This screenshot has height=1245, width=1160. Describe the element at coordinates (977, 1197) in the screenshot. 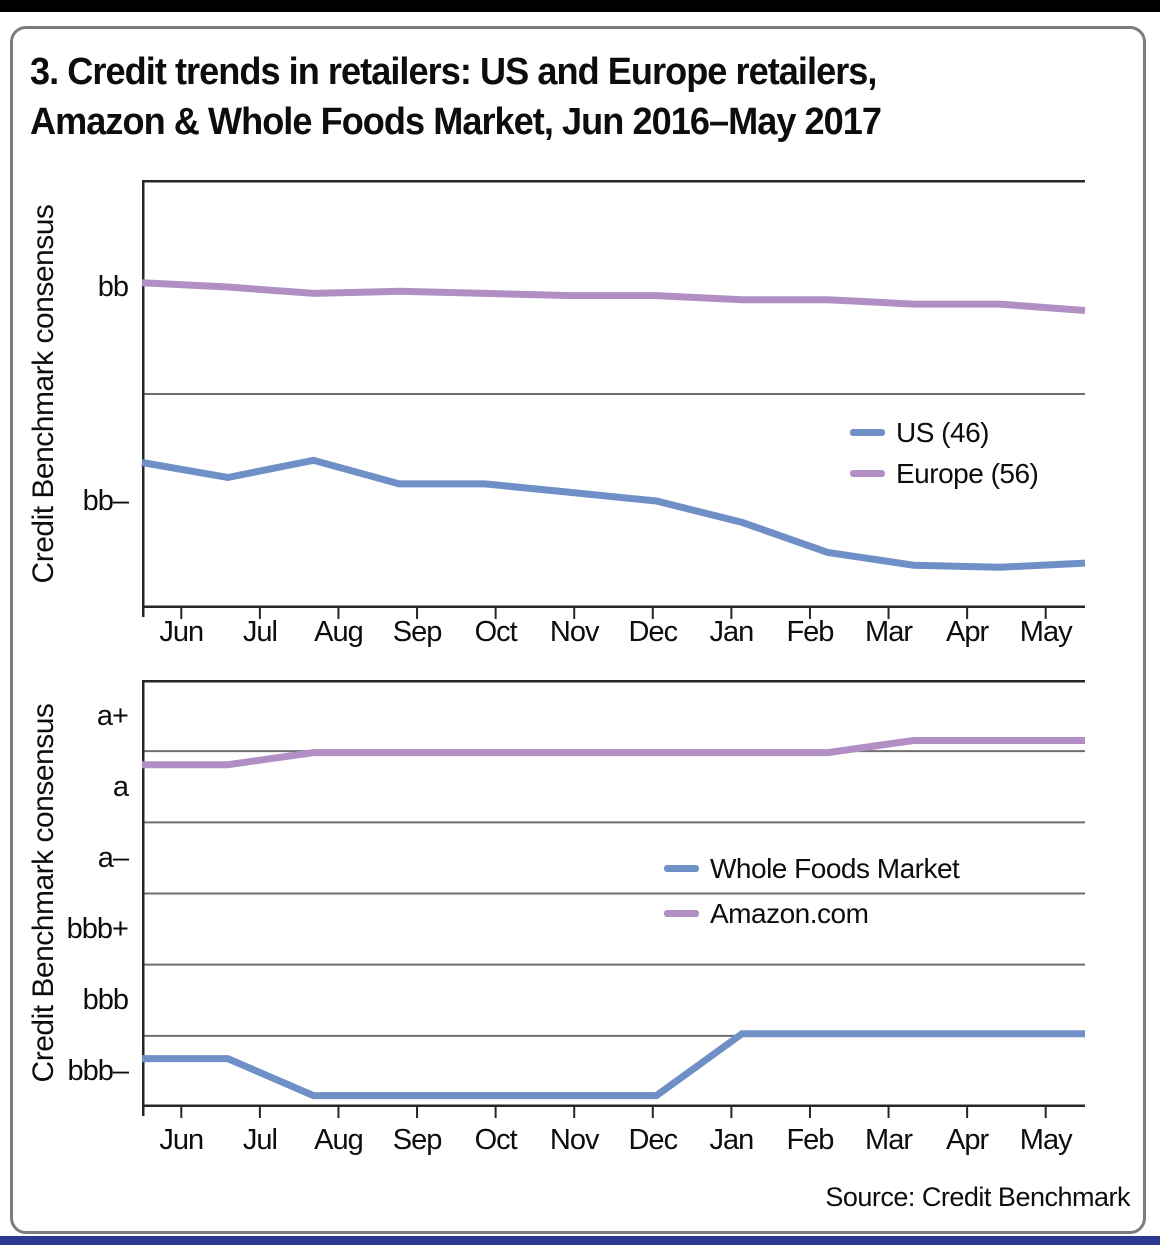

I see `source-note: Source: Credit Benchmark` at that location.